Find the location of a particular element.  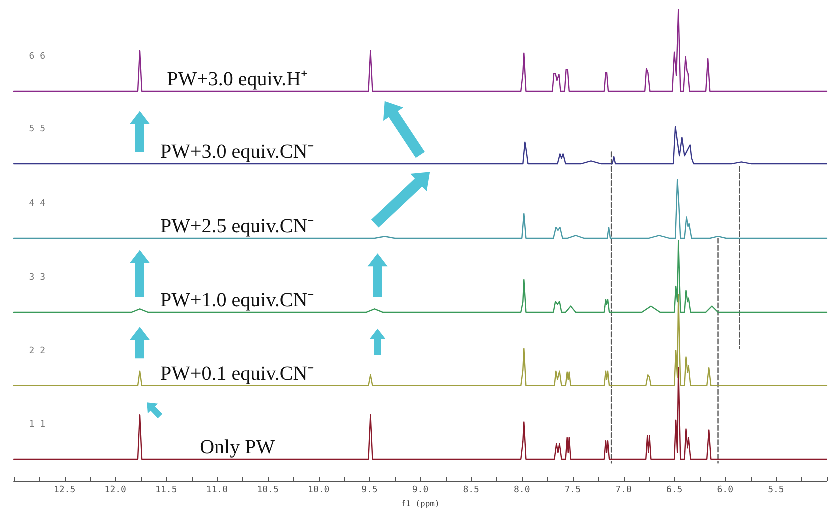

series-label: PW+3.0 equiv.H⁺ is located at coordinates (237, 79).